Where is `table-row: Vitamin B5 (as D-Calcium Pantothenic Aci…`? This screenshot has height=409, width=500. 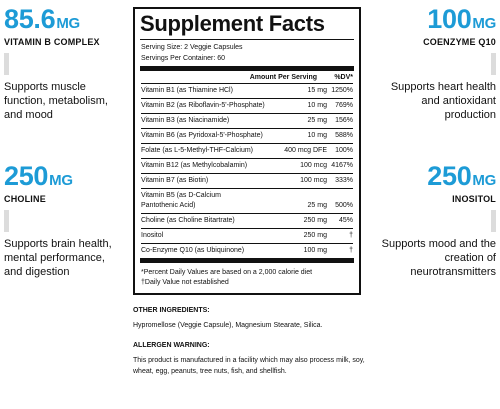
table-row: Vitamin B5 (as D-Calcium Pantothenic Aci… is located at coordinates (247, 200).